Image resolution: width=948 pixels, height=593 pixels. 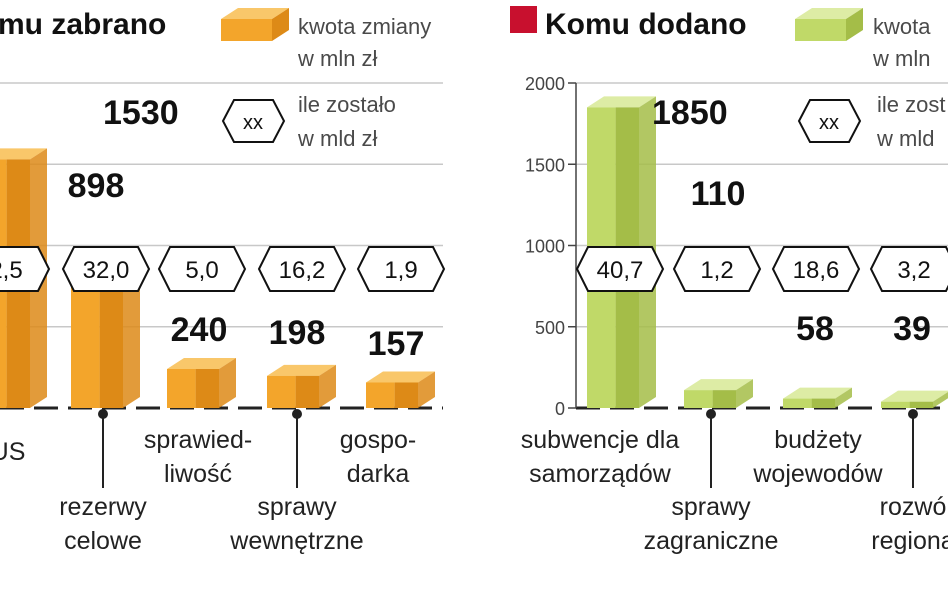 I want to click on y-tick-label: 0, so click(x=560, y=409).